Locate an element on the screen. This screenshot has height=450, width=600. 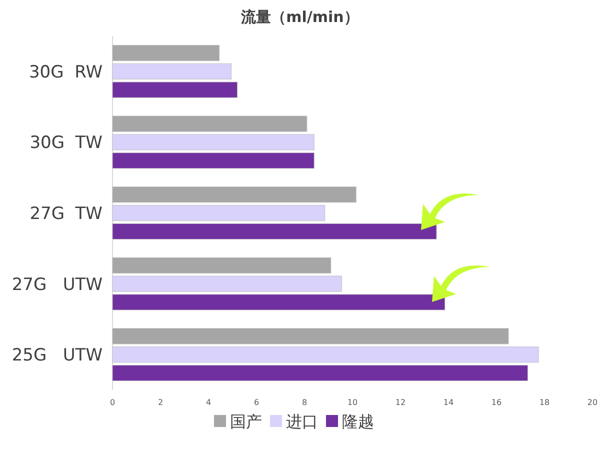
x-tick-label: 2 is located at coordinates (161, 402).